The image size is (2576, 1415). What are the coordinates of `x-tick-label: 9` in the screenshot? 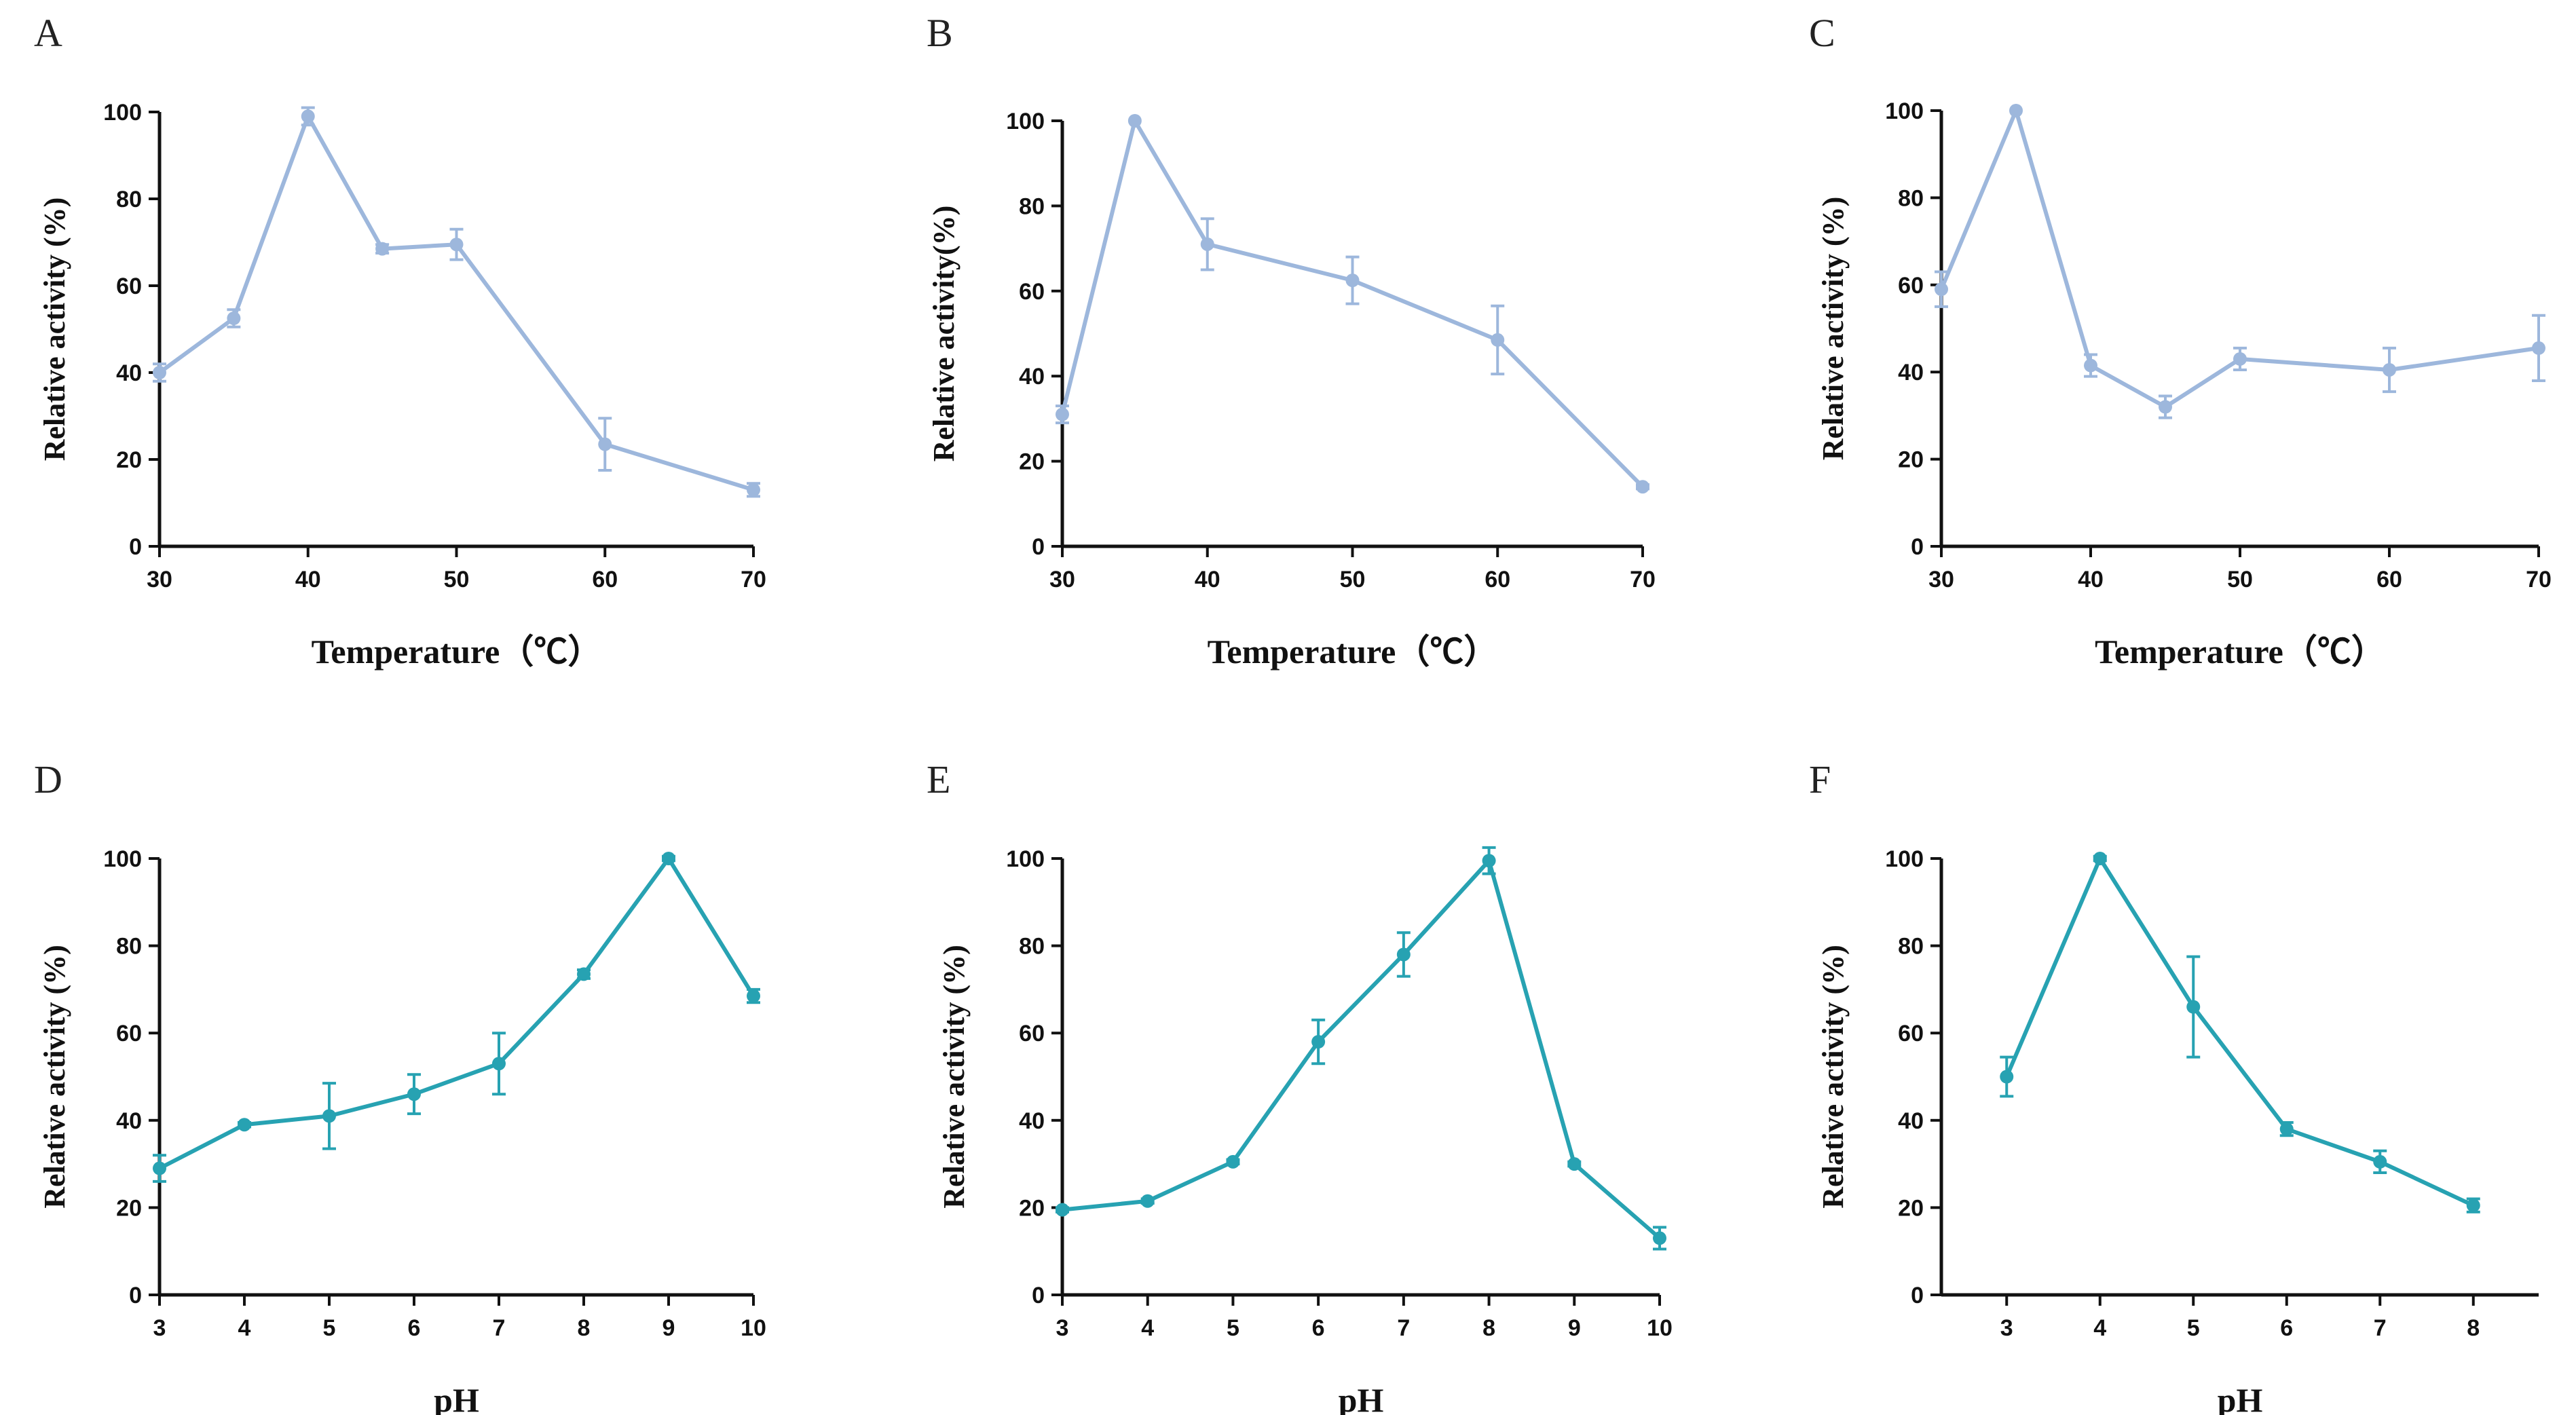 It's located at (669, 1328).